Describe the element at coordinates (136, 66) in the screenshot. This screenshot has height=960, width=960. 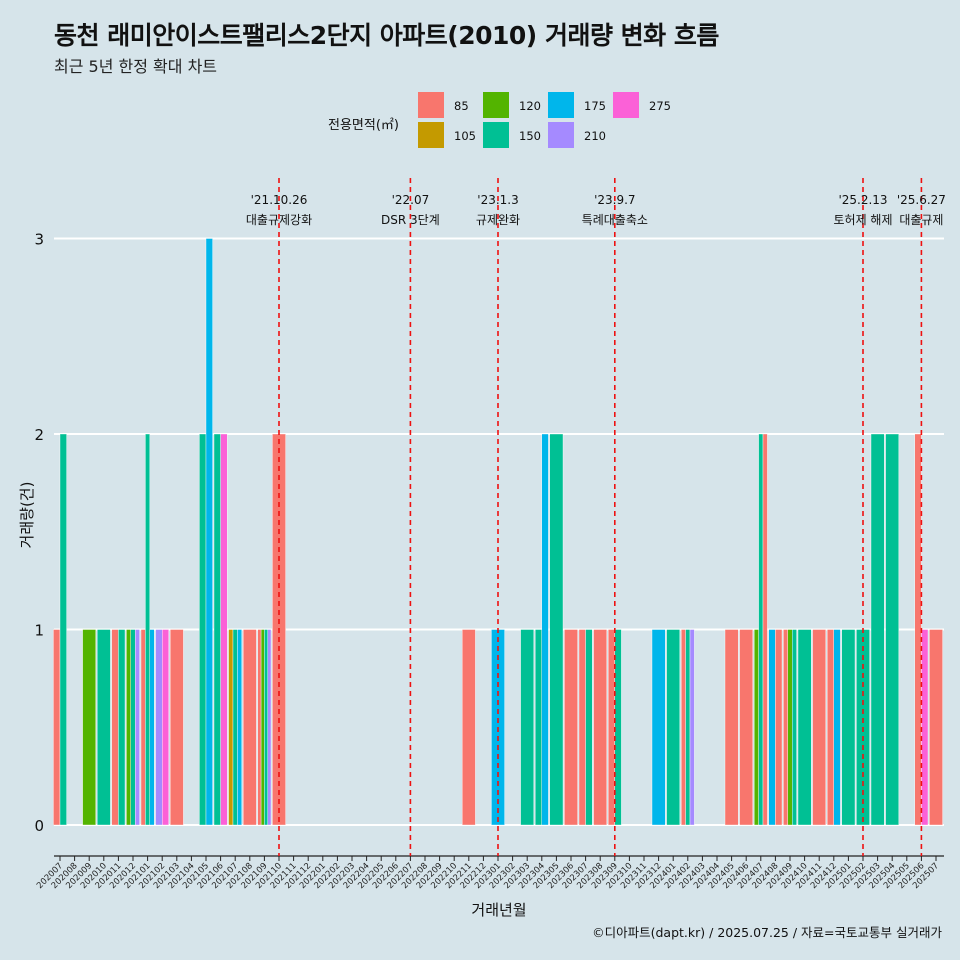
I see `chart-subtitle: 최근 5년 한정 확대 차트` at that location.